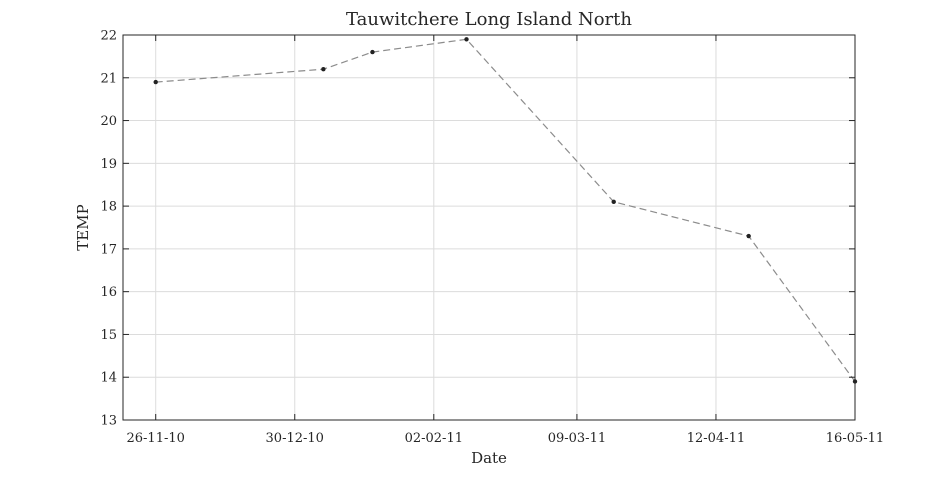  I want to click on y-tick-label: 14, so click(108, 378).